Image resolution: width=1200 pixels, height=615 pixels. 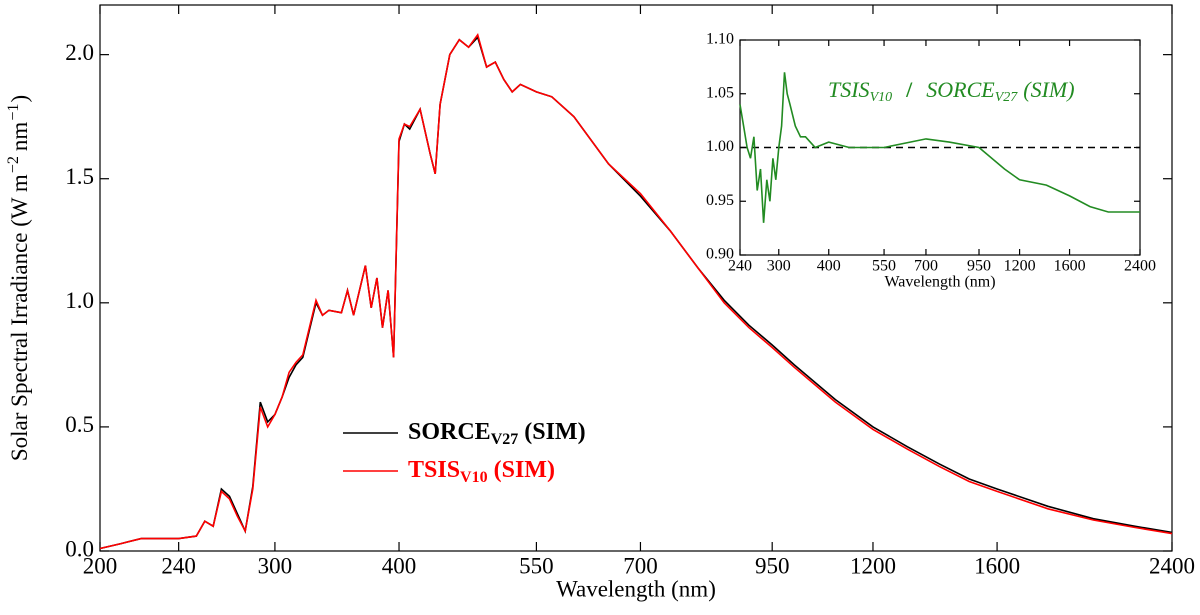 I want to click on y-tick-label: 1.10, so click(x=720, y=39).